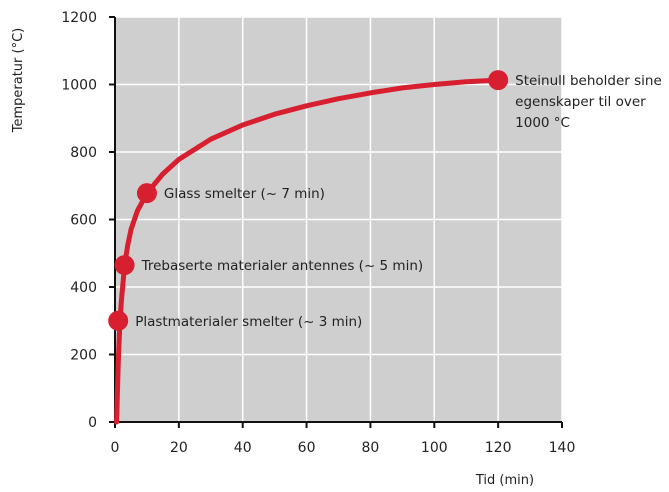 This screenshot has width=669, height=492. What do you see at coordinates (115, 448) in the screenshot?
I see `x-tick-label: 0` at bounding box center [115, 448].